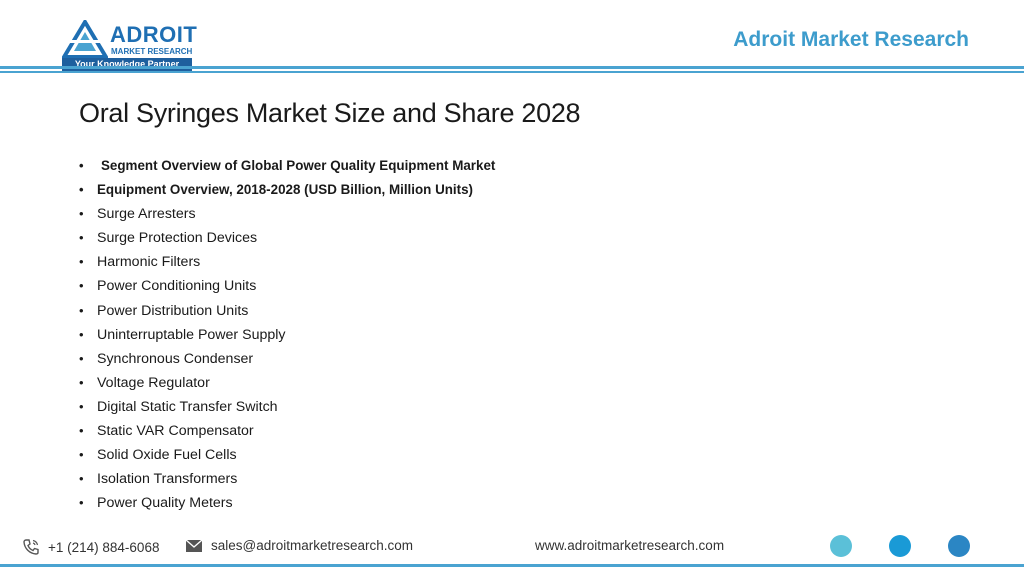 Image resolution: width=1024 pixels, height=576 pixels. Describe the element at coordinates (154, 34) in the screenshot. I see `logo-name: ADROIT` at that location.